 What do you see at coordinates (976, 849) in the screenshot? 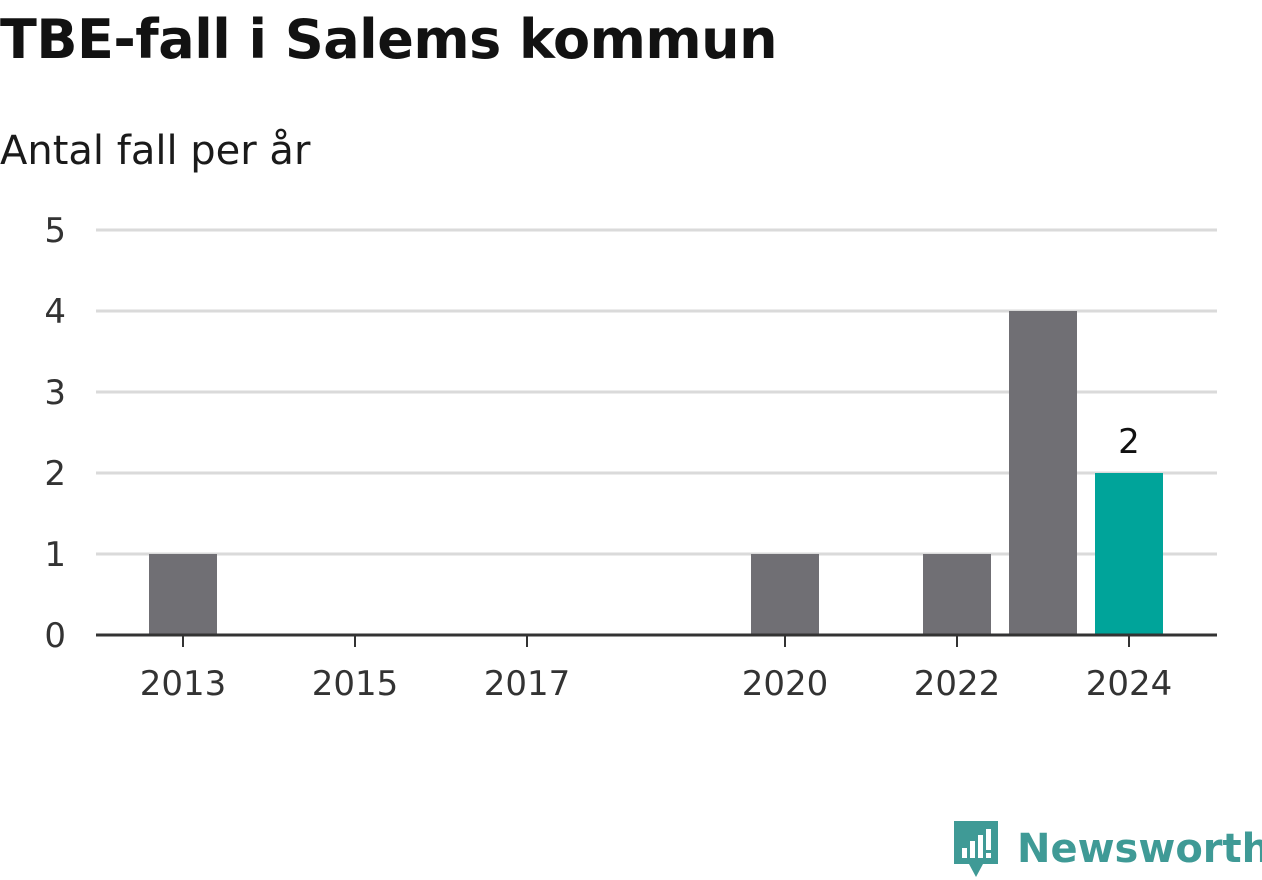
I see `newsworthy-logo-icon` at bounding box center [976, 849].